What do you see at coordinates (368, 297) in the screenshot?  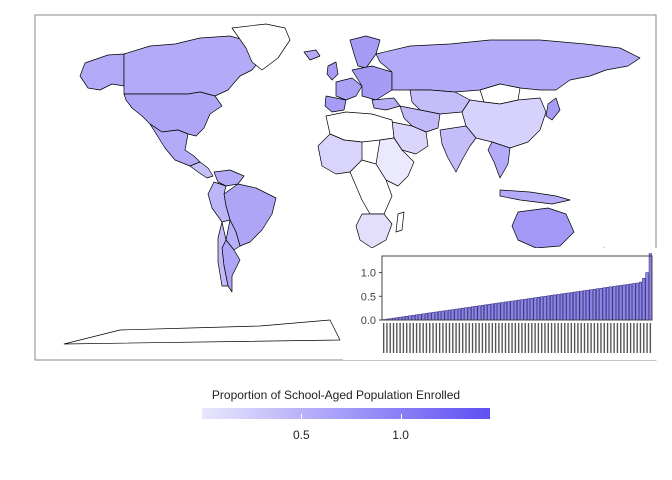 I see `y-tick-label: 0.5` at bounding box center [368, 297].